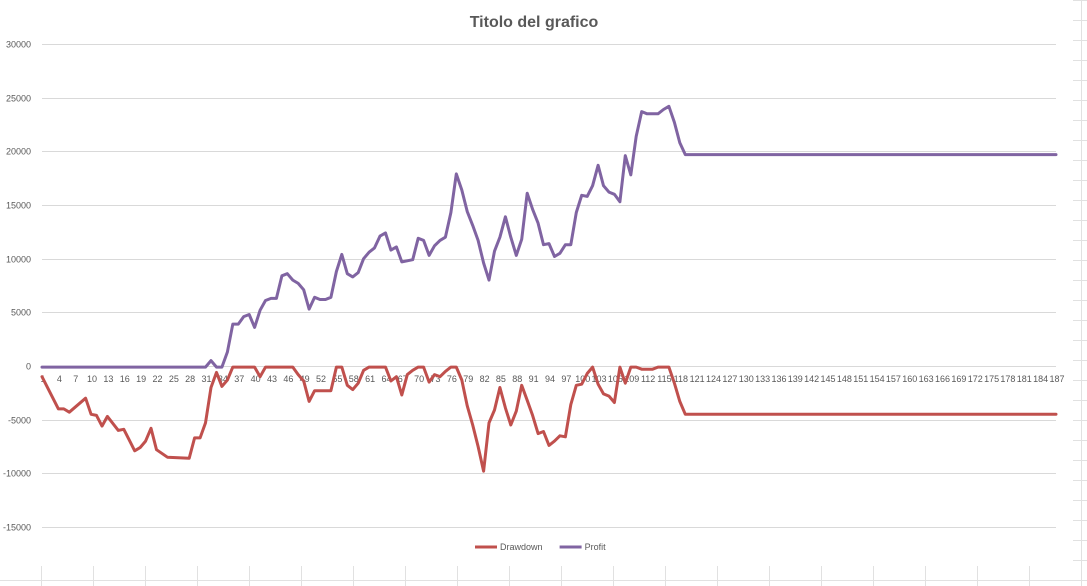 The image size is (1087, 586). Describe the element at coordinates (468, 379) in the screenshot. I see `x-tick-label: 79` at that location.